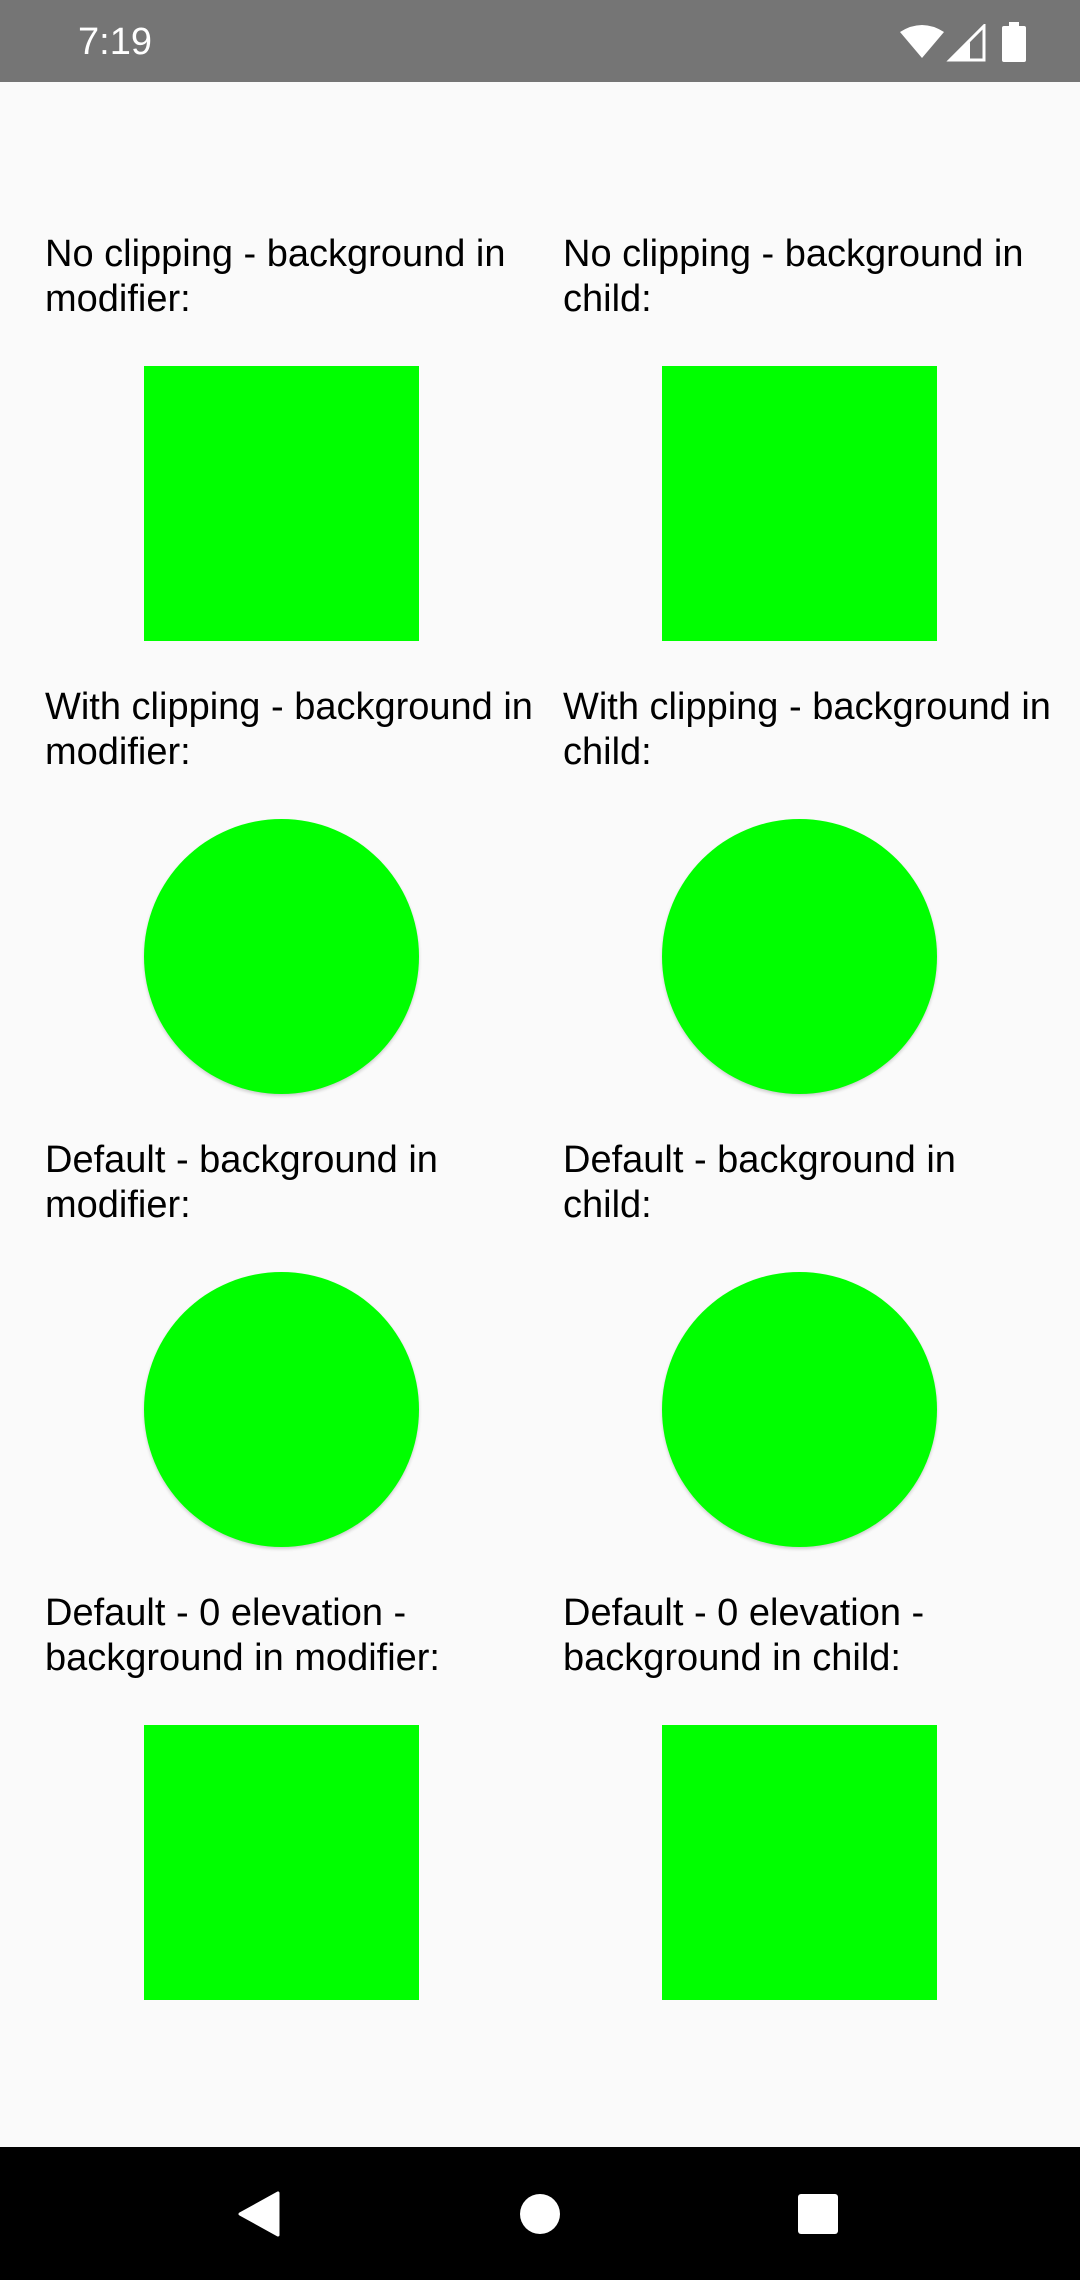 The image size is (1080, 2280). Describe the element at coordinates (281, 503) in the screenshot. I see `green-square-no-clip-modifier` at that location.